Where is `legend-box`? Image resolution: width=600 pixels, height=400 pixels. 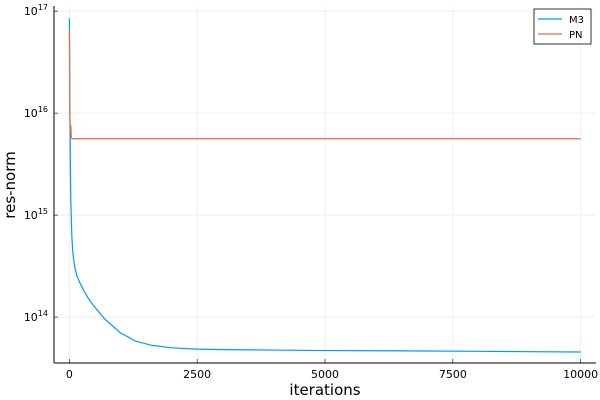 legend-box is located at coordinates (562, 26).